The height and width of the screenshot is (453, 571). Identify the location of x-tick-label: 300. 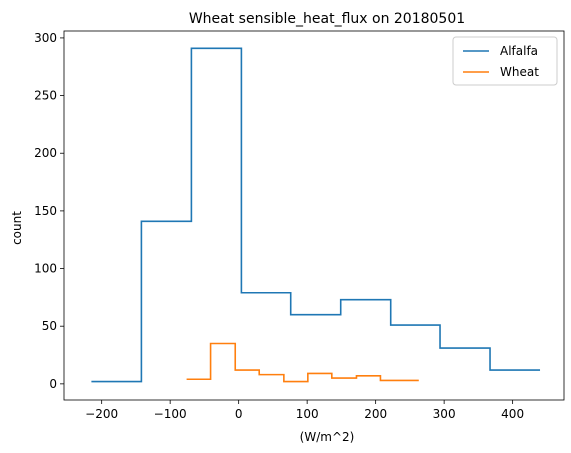
(444, 414).